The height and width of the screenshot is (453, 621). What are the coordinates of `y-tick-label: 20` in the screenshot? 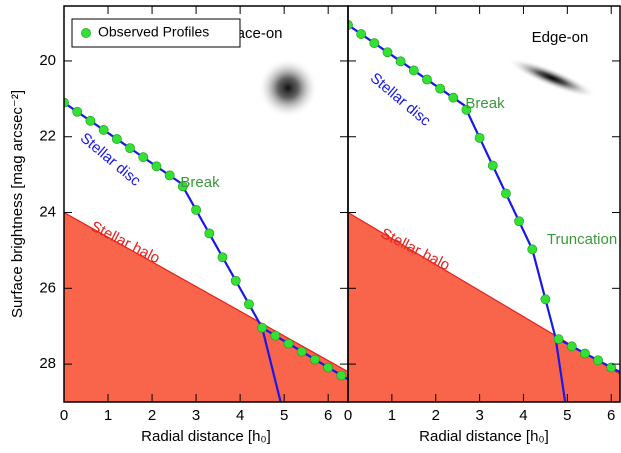 It's located at (47, 60).